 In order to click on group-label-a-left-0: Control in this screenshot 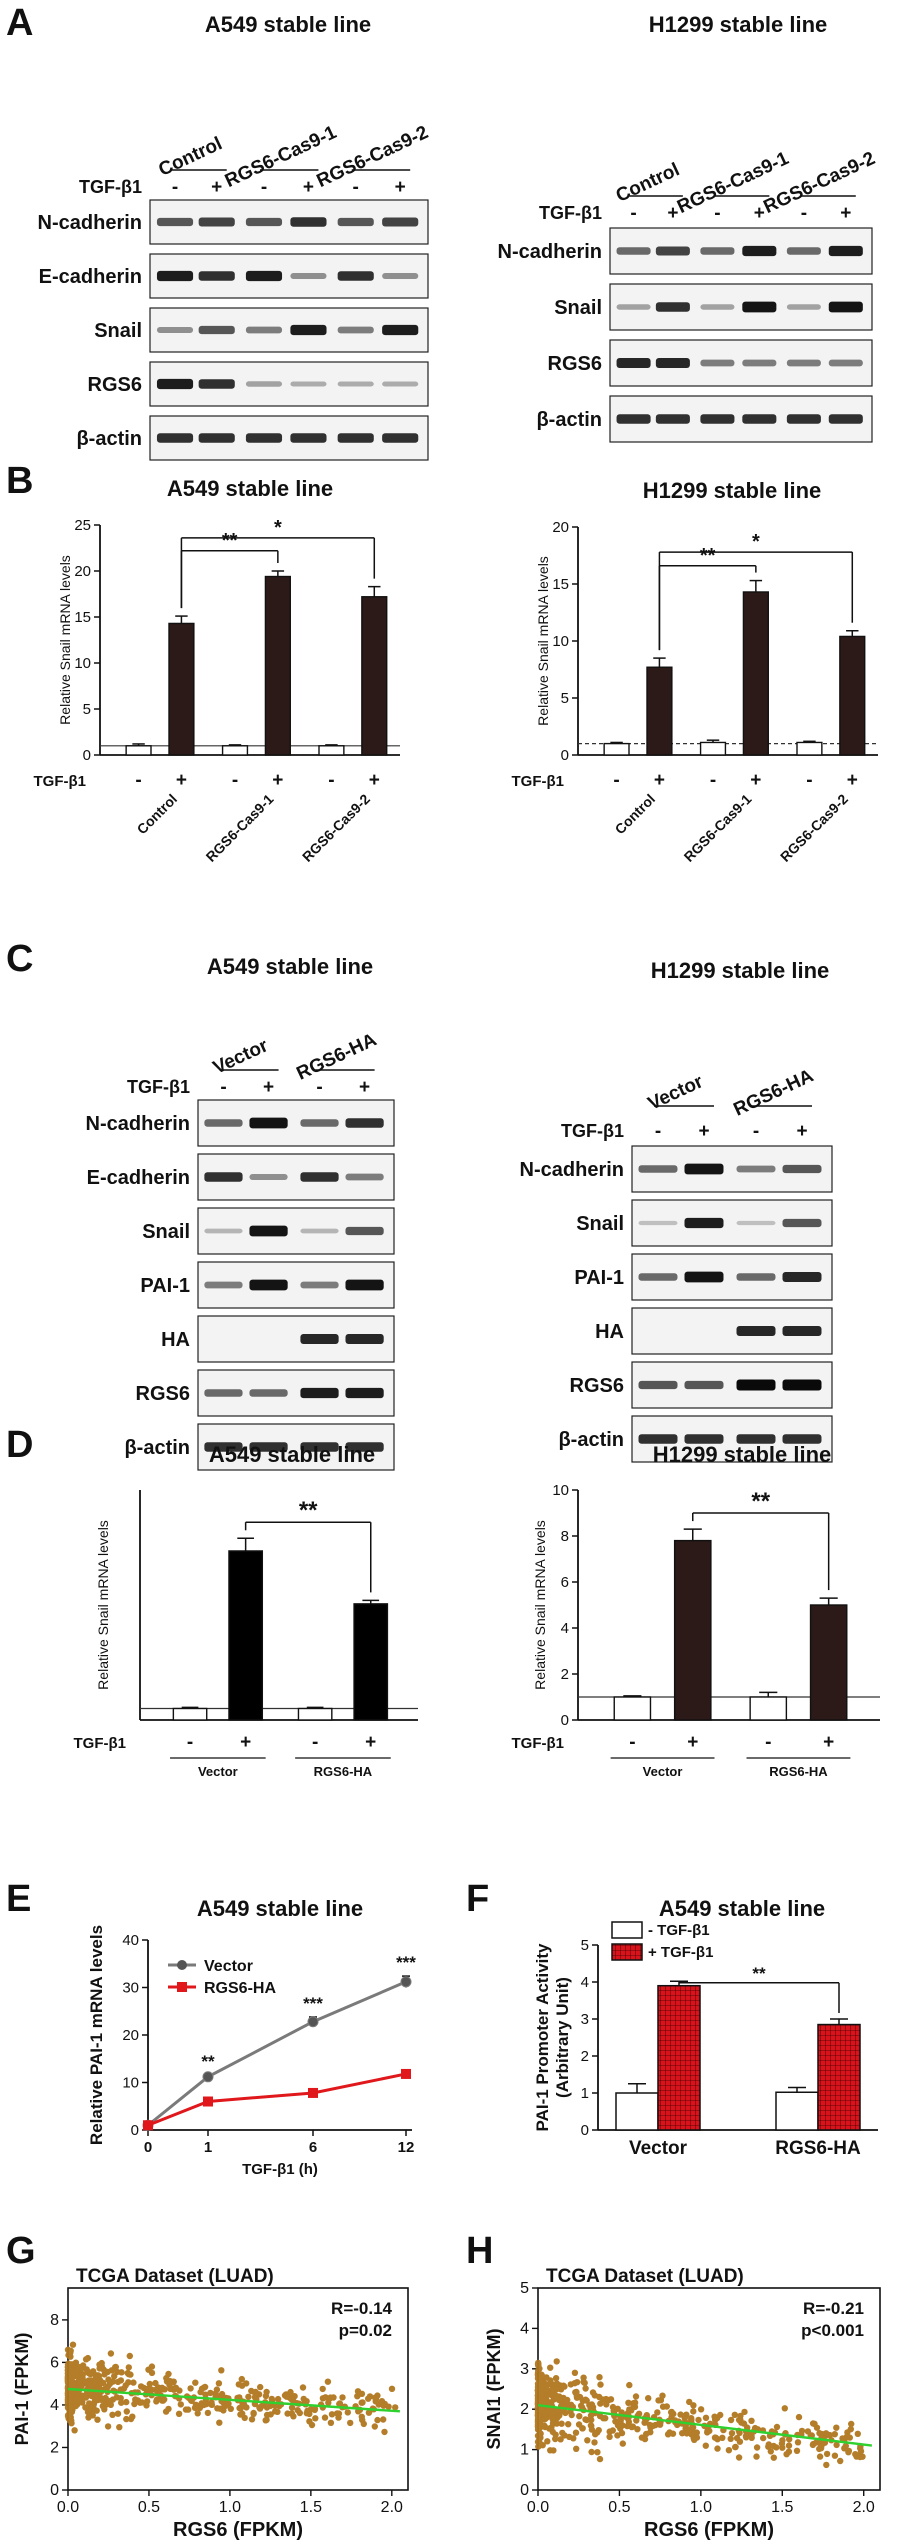, I will do `click(190, 157)`.